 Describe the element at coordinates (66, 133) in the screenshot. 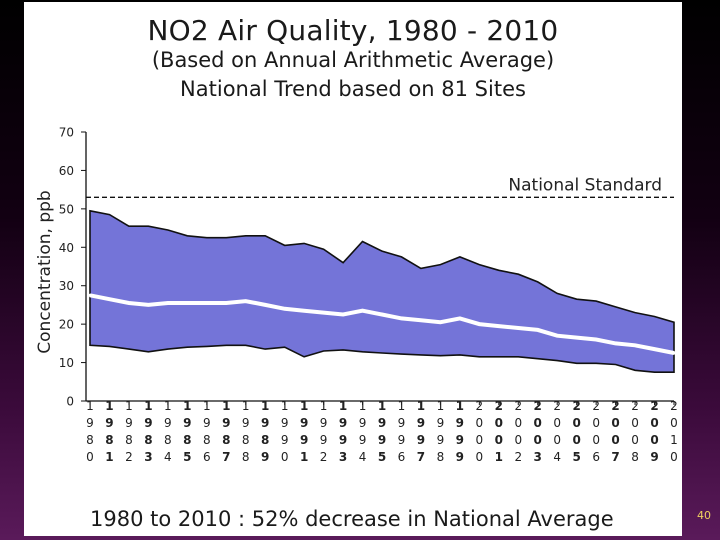

I see `y-tick-label: 70` at that location.